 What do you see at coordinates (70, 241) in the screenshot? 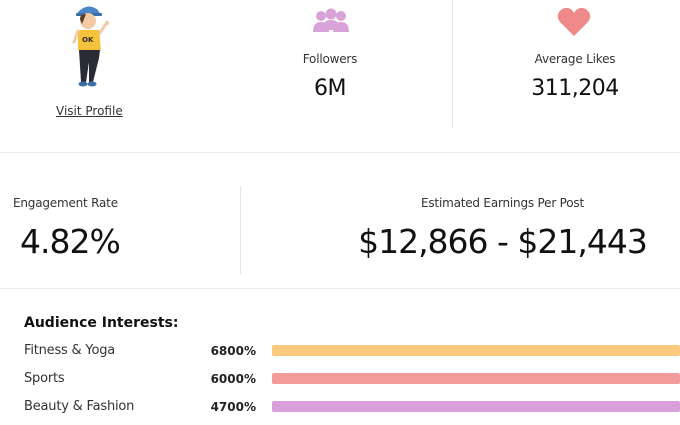
I see `engagement-value: 4.82%` at bounding box center [70, 241].